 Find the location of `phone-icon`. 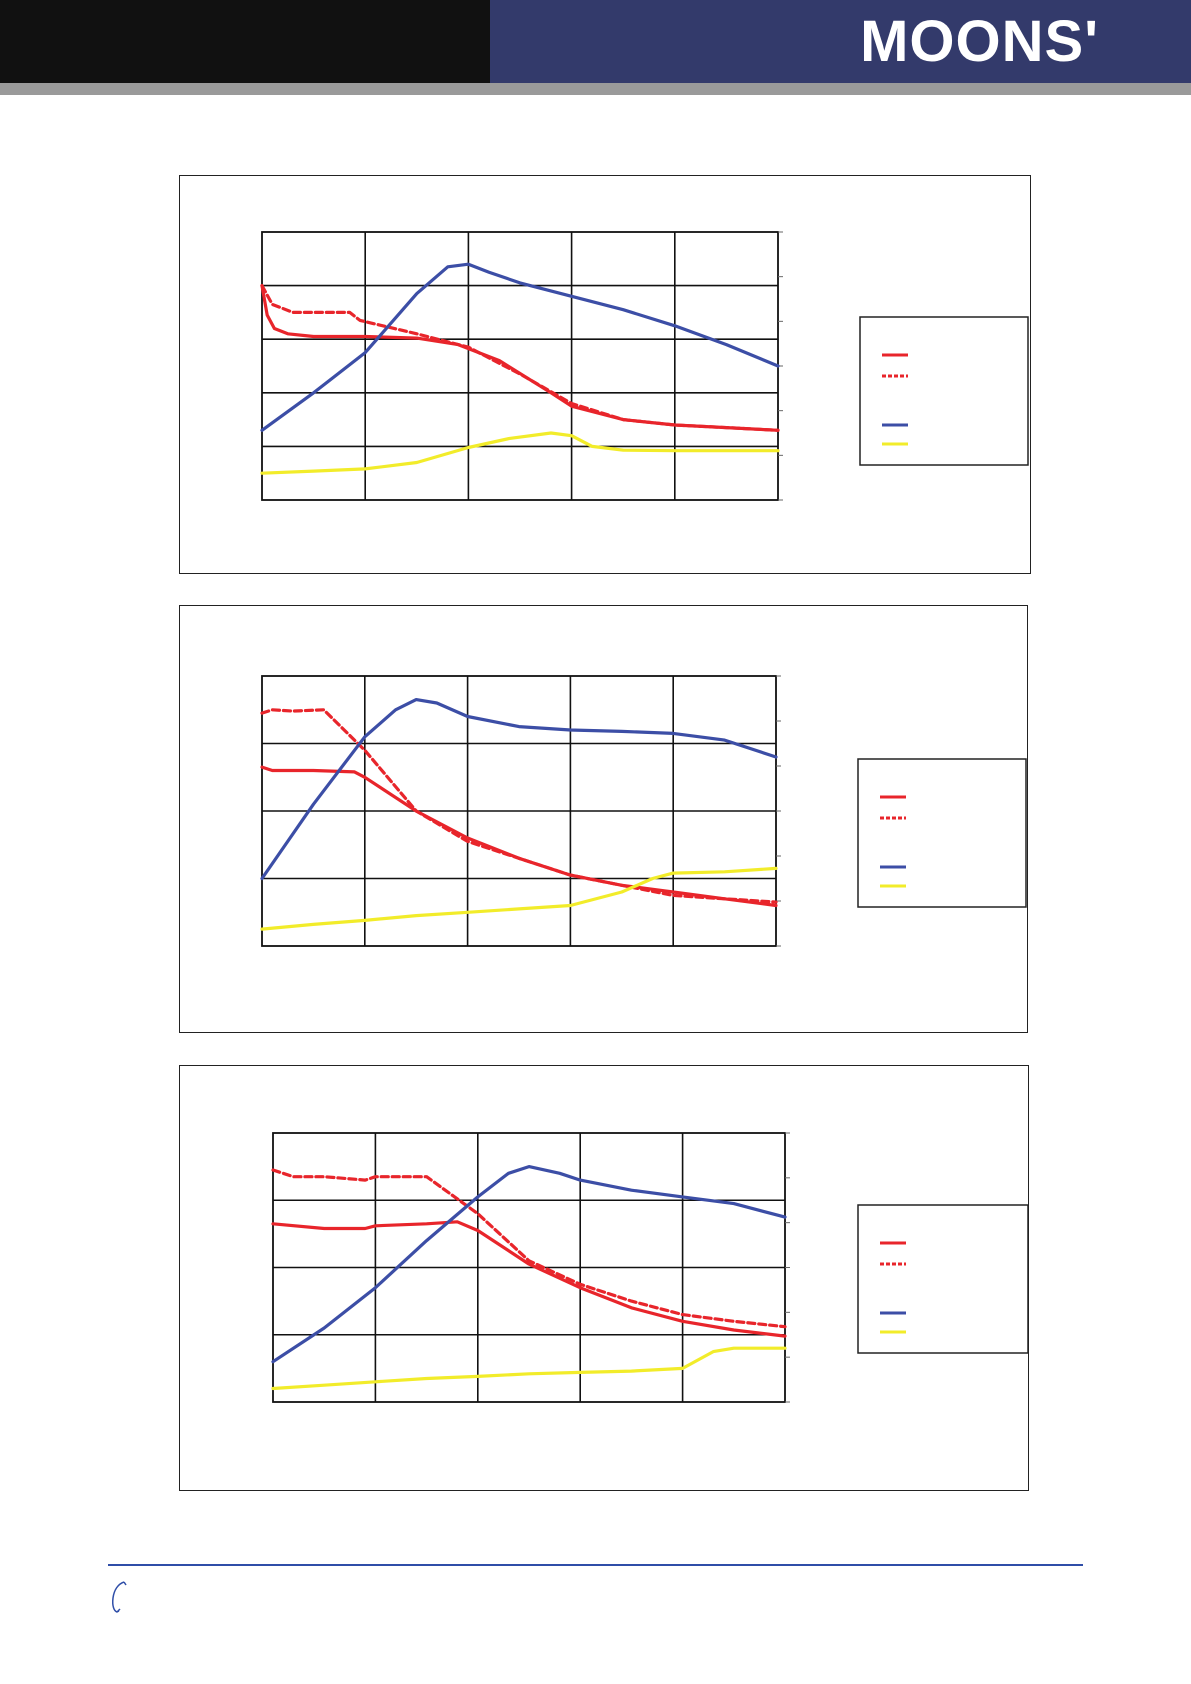

phone-icon is located at coordinates (119, 1597).